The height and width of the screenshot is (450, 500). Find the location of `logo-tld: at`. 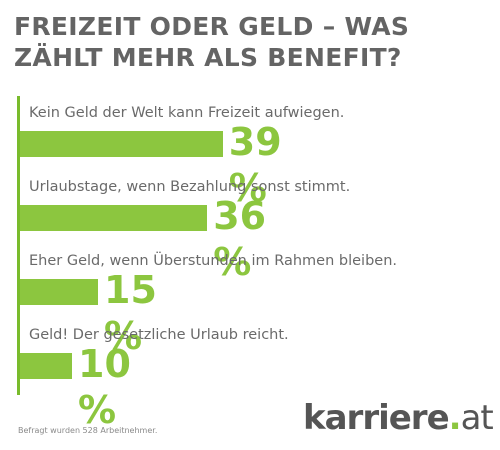

logo-tld: at is located at coordinates (477, 418).